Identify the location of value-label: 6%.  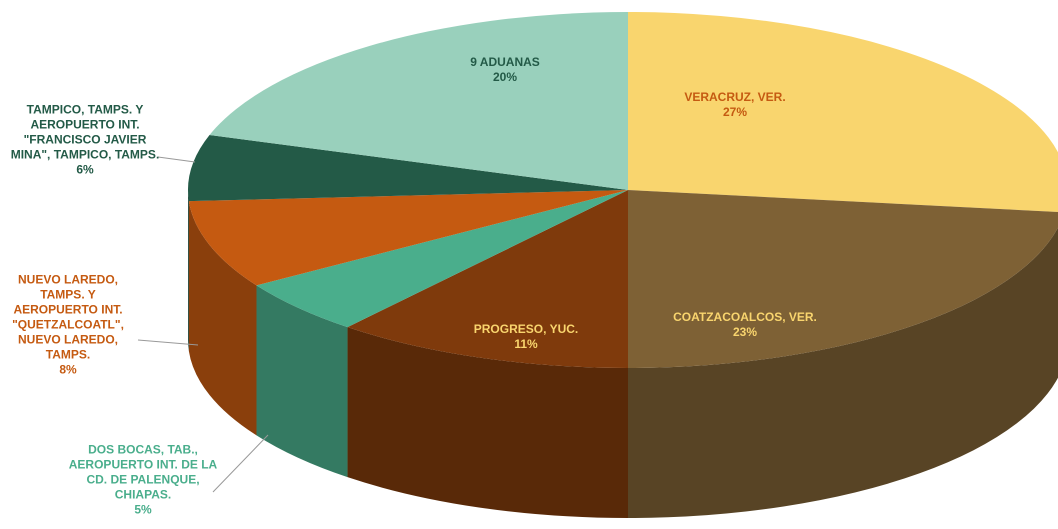
(85, 169).